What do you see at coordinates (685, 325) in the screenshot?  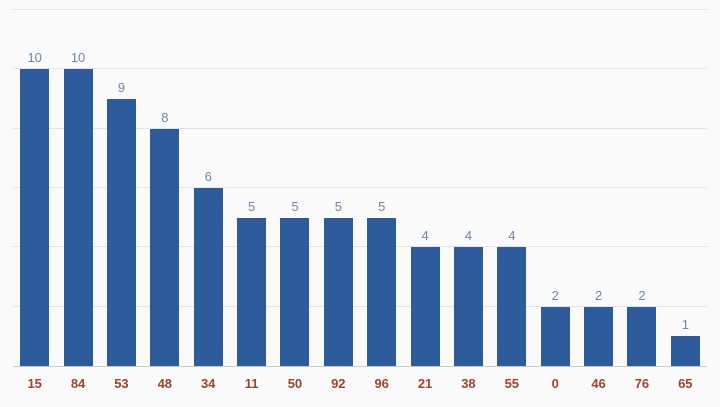 I see `bar-value-label: 1` at bounding box center [685, 325].